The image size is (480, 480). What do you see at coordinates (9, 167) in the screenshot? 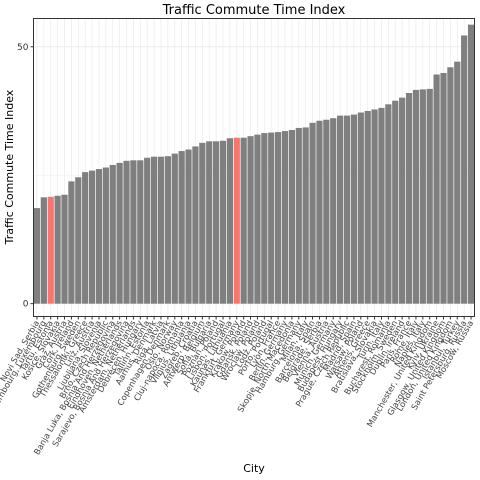
I see `y-axis-title: Traffic Commute Time Index` at bounding box center [9, 167].